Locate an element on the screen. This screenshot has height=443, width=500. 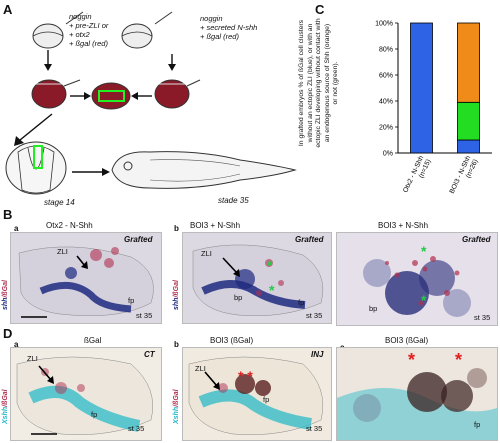
panel-c-letter: C is located at coordinates (320, 9).